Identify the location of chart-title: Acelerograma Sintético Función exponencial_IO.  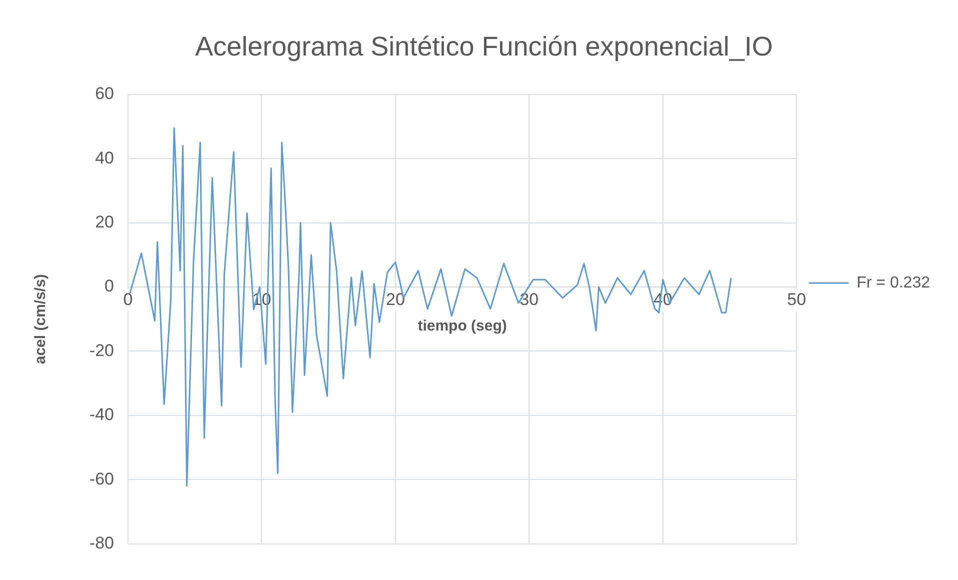
(484, 47).